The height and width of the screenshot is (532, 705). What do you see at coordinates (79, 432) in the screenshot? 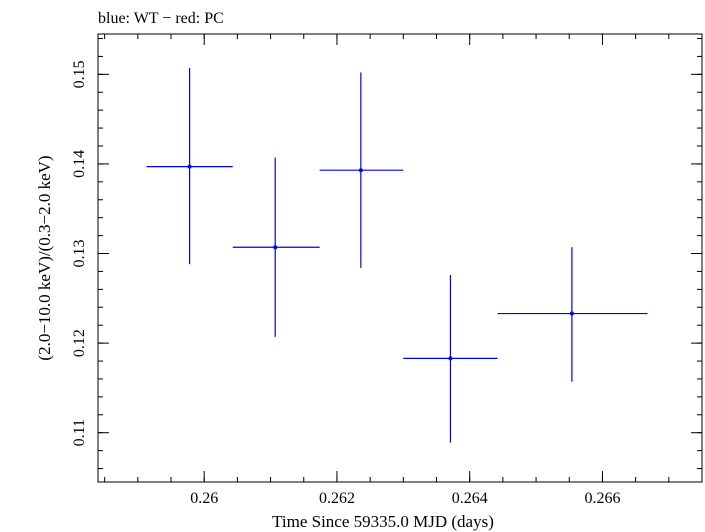
I see `y-tick-label: 0.11` at bounding box center [79, 432].